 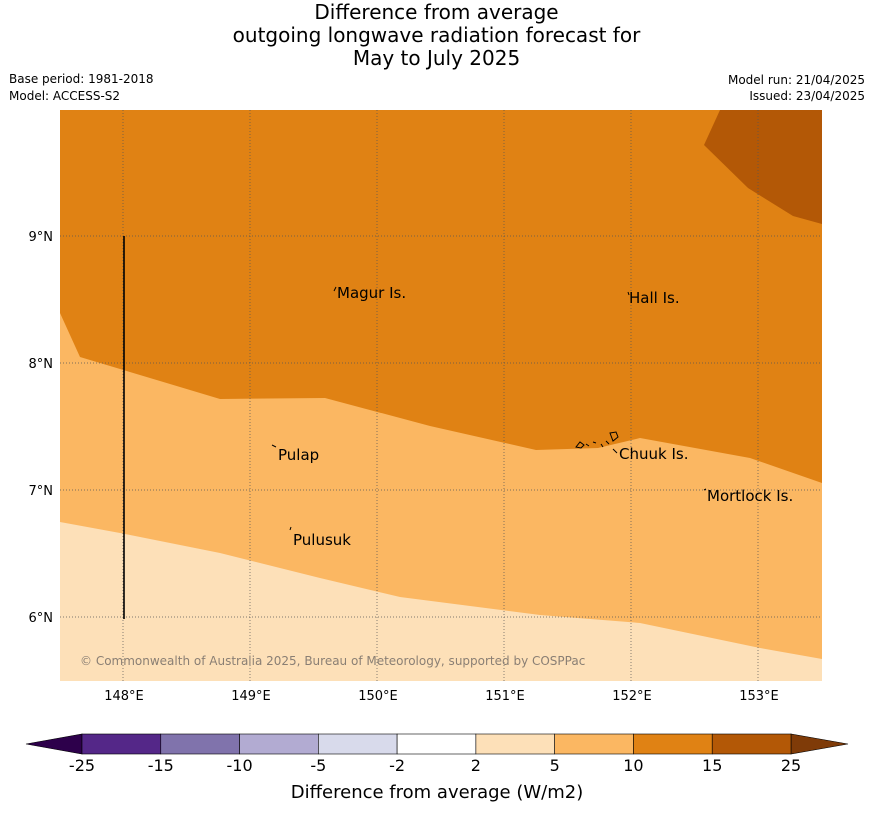 What do you see at coordinates (505, 696) in the screenshot?
I see `lon-label: 151°E` at bounding box center [505, 696].